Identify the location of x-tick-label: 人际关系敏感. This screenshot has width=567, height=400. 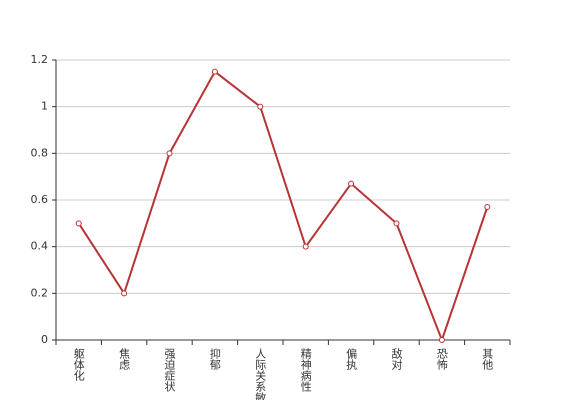
(260, 374).